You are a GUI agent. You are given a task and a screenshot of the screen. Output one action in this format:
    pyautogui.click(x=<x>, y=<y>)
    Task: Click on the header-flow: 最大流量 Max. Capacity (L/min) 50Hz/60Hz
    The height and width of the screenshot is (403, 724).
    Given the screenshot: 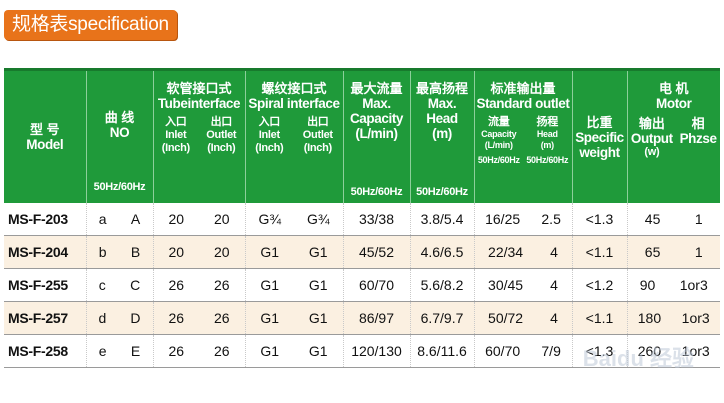 What is the action you would take?
    pyautogui.click(x=377, y=135)
    